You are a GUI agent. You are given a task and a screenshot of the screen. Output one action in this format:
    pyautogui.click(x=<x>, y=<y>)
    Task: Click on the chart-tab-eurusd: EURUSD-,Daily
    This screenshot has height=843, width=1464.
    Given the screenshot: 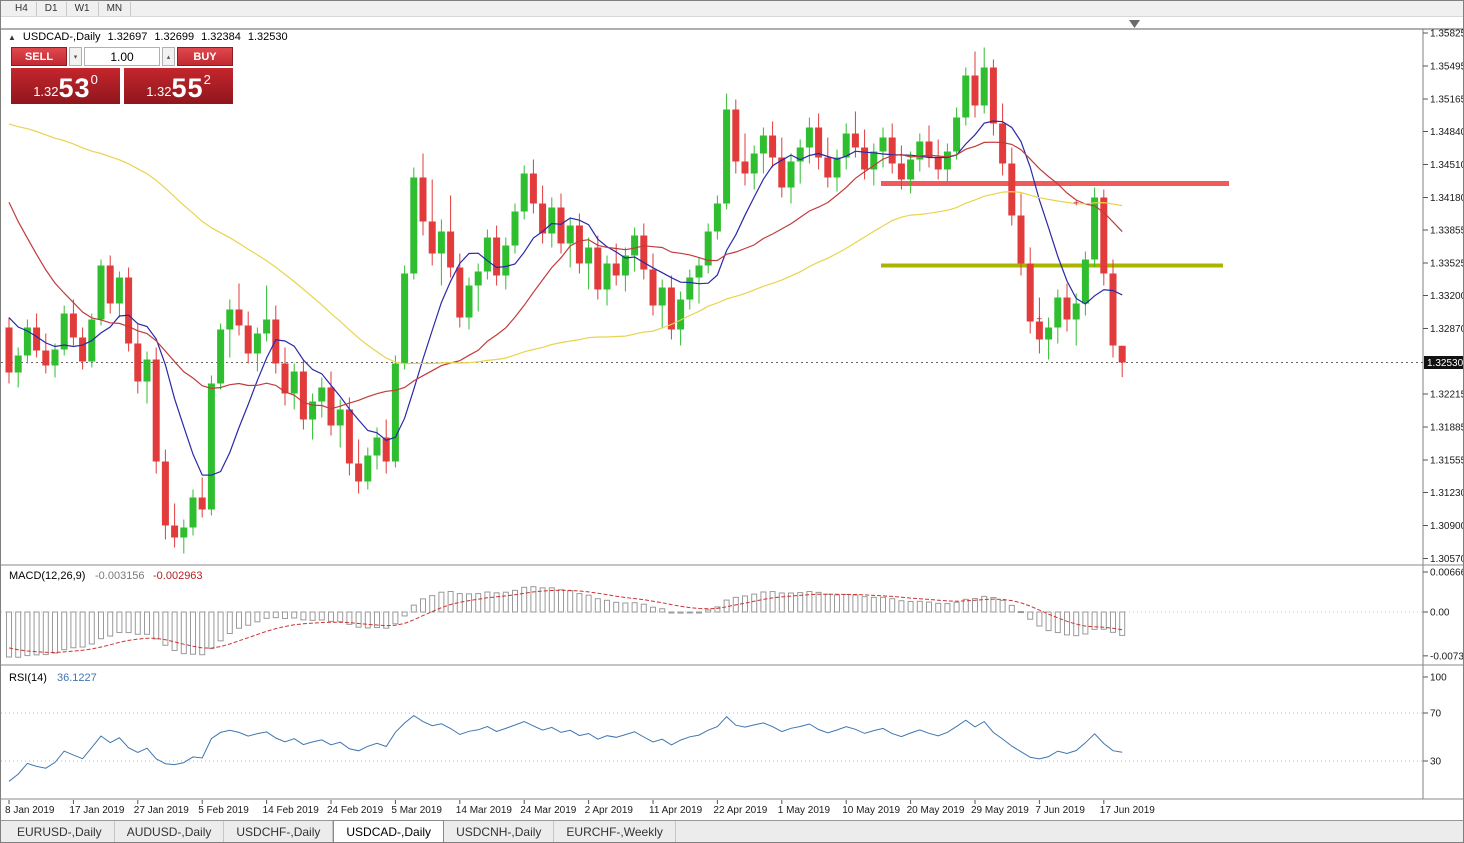 What is the action you would take?
    pyautogui.click(x=60, y=831)
    